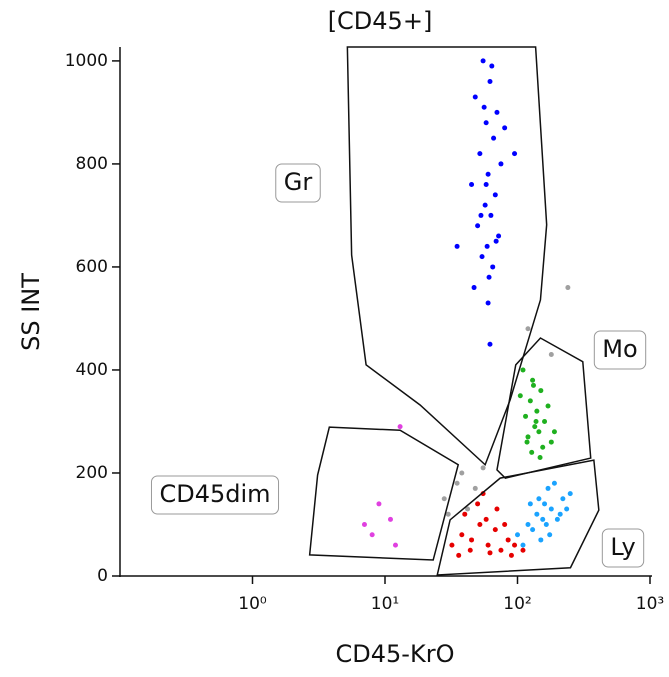 Image resolution: width=669 pixels, height=677 pixels. What do you see at coordinates (650, 604) in the screenshot?
I see `x-tick-label: 10³` at bounding box center [650, 604].